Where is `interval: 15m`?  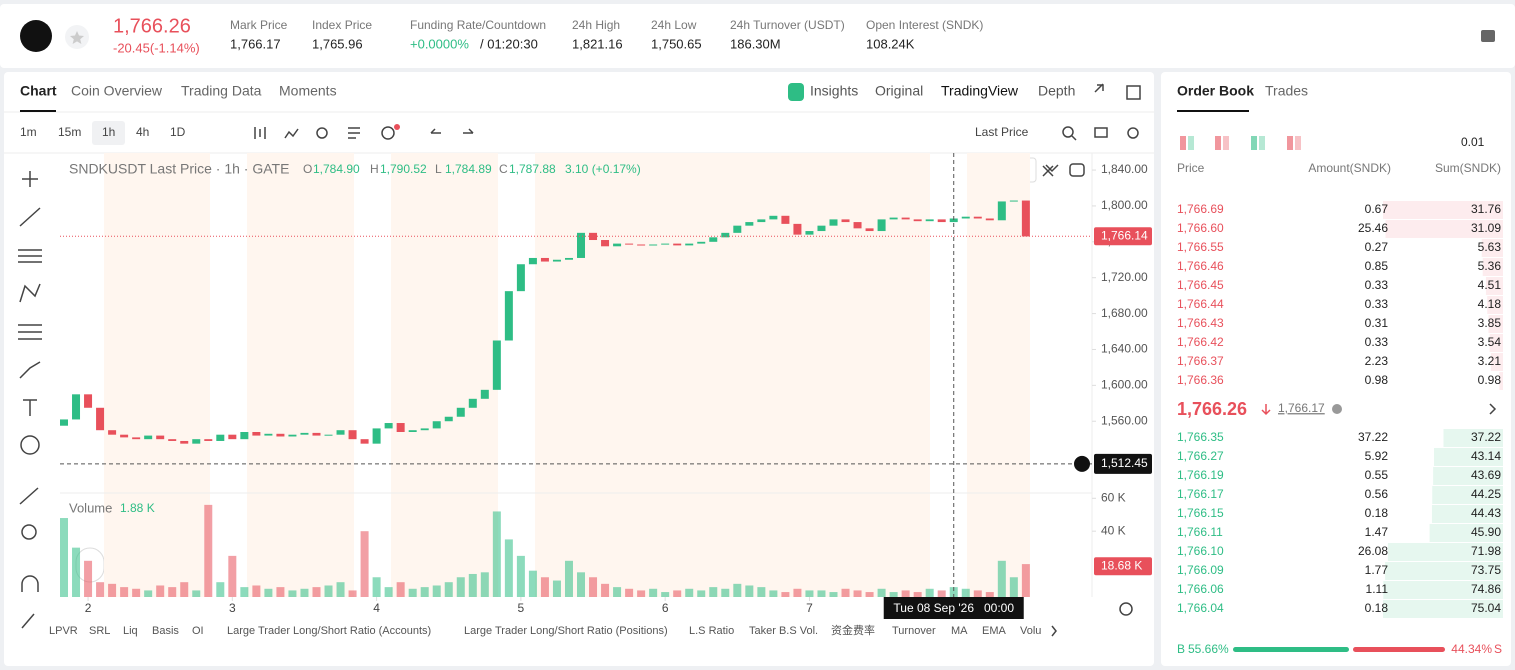
interval: 15m is located at coordinates (69, 132).